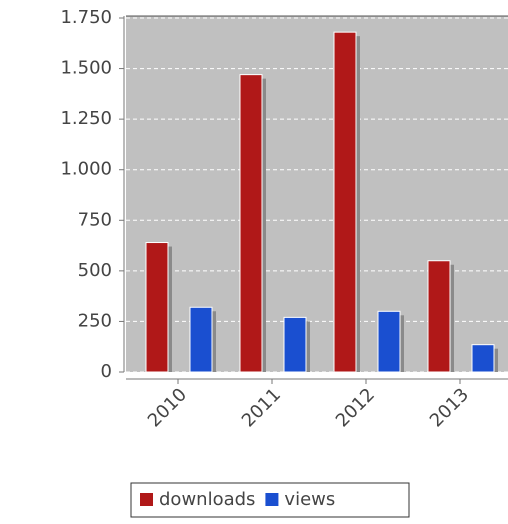  What do you see at coordinates (95, 320) in the screenshot?
I see `y-tick-label: 250` at bounding box center [95, 320].